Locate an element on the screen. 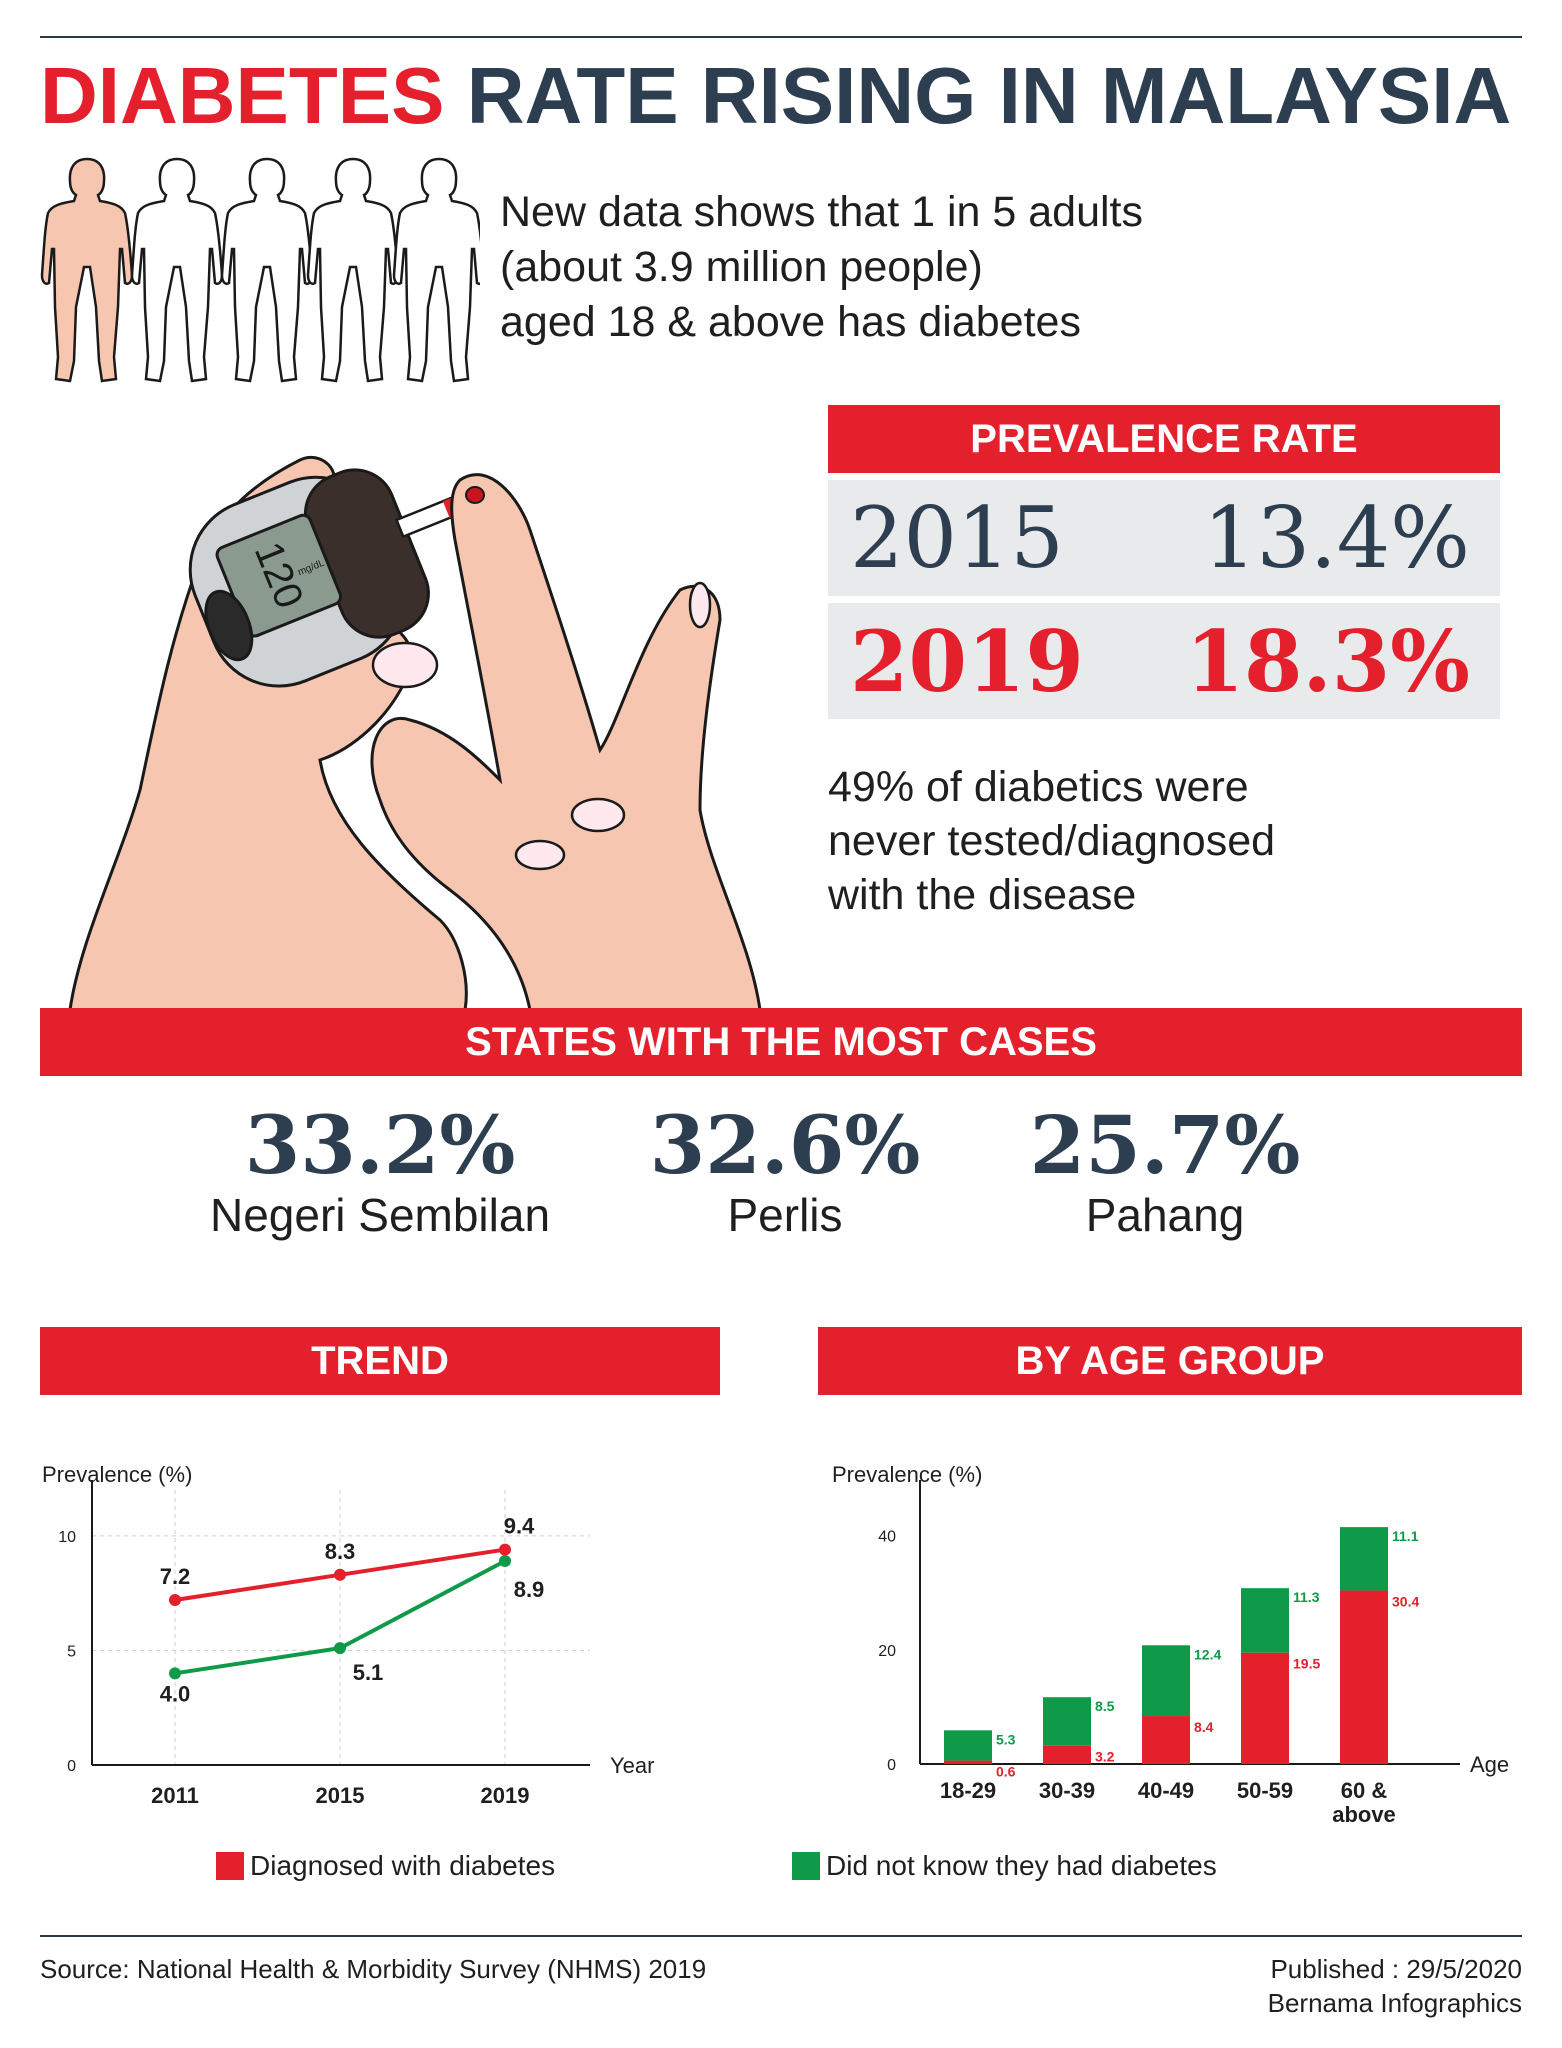 This screenshot has height=2048, width=1562. glucose-meter-illustration: 120 mg/dL is located at coordinates (415, 732).